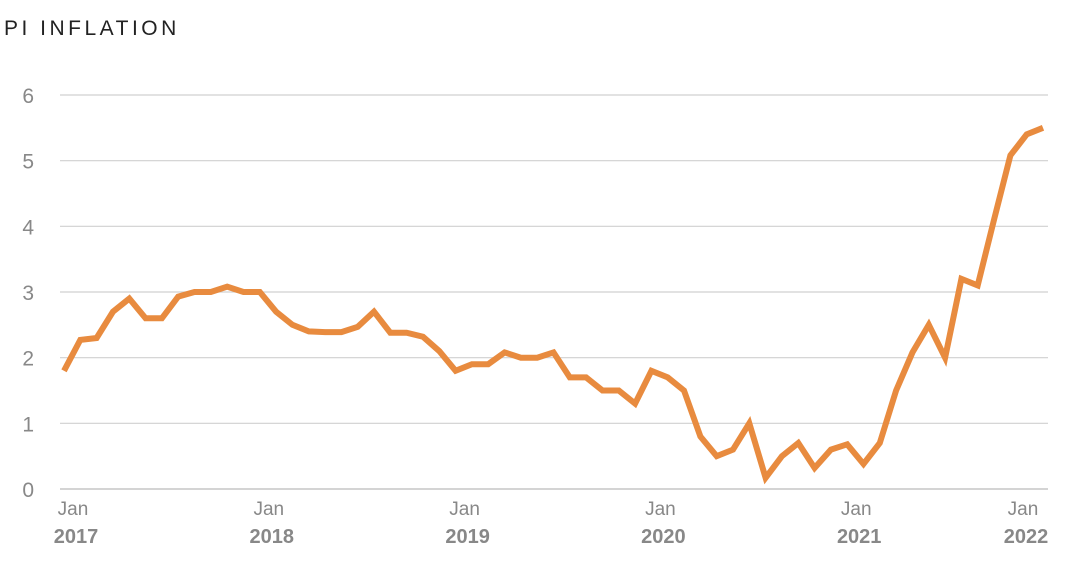  What do you see at coordinates (28, 227) in the screenshot?
I see `y-tick-label: 4` at bounding box center [28, 227].